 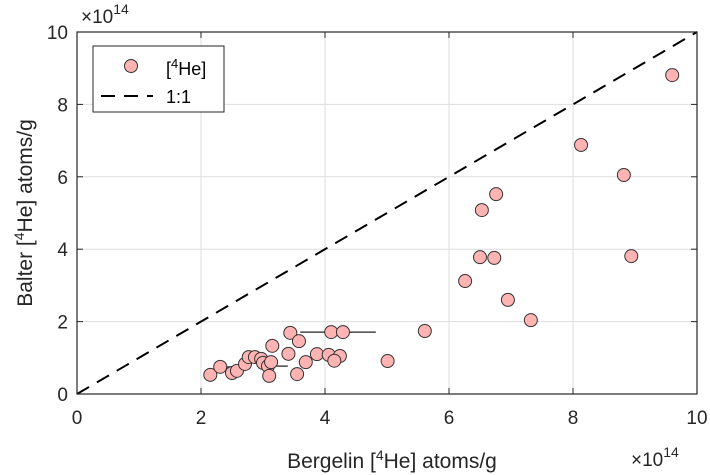 I want to click on x-tick-label: 4, so click(x=325, y=418).